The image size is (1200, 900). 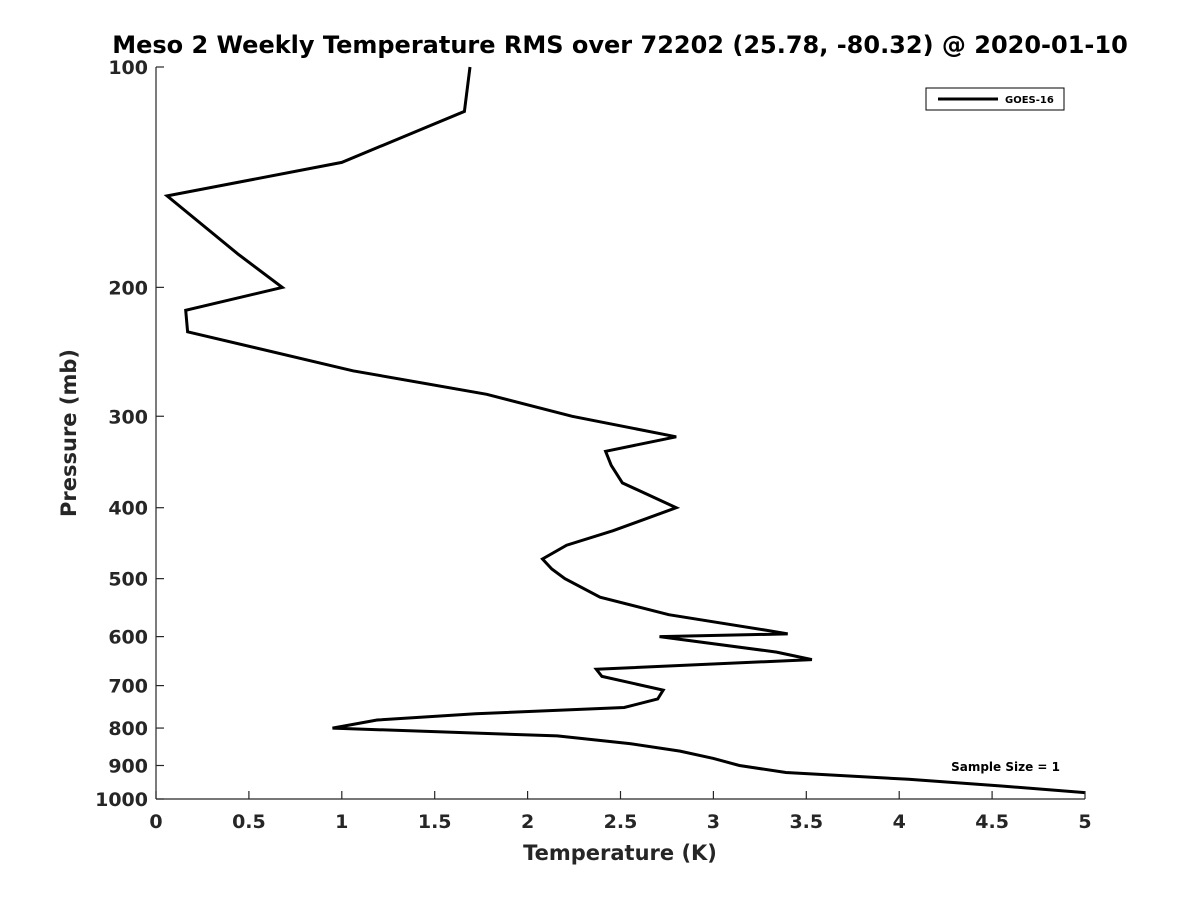 What do you see at coordinates (1084, 822) in the screenshot?
I see `x-tick-label: 5` at bounding box center [1084, 822].